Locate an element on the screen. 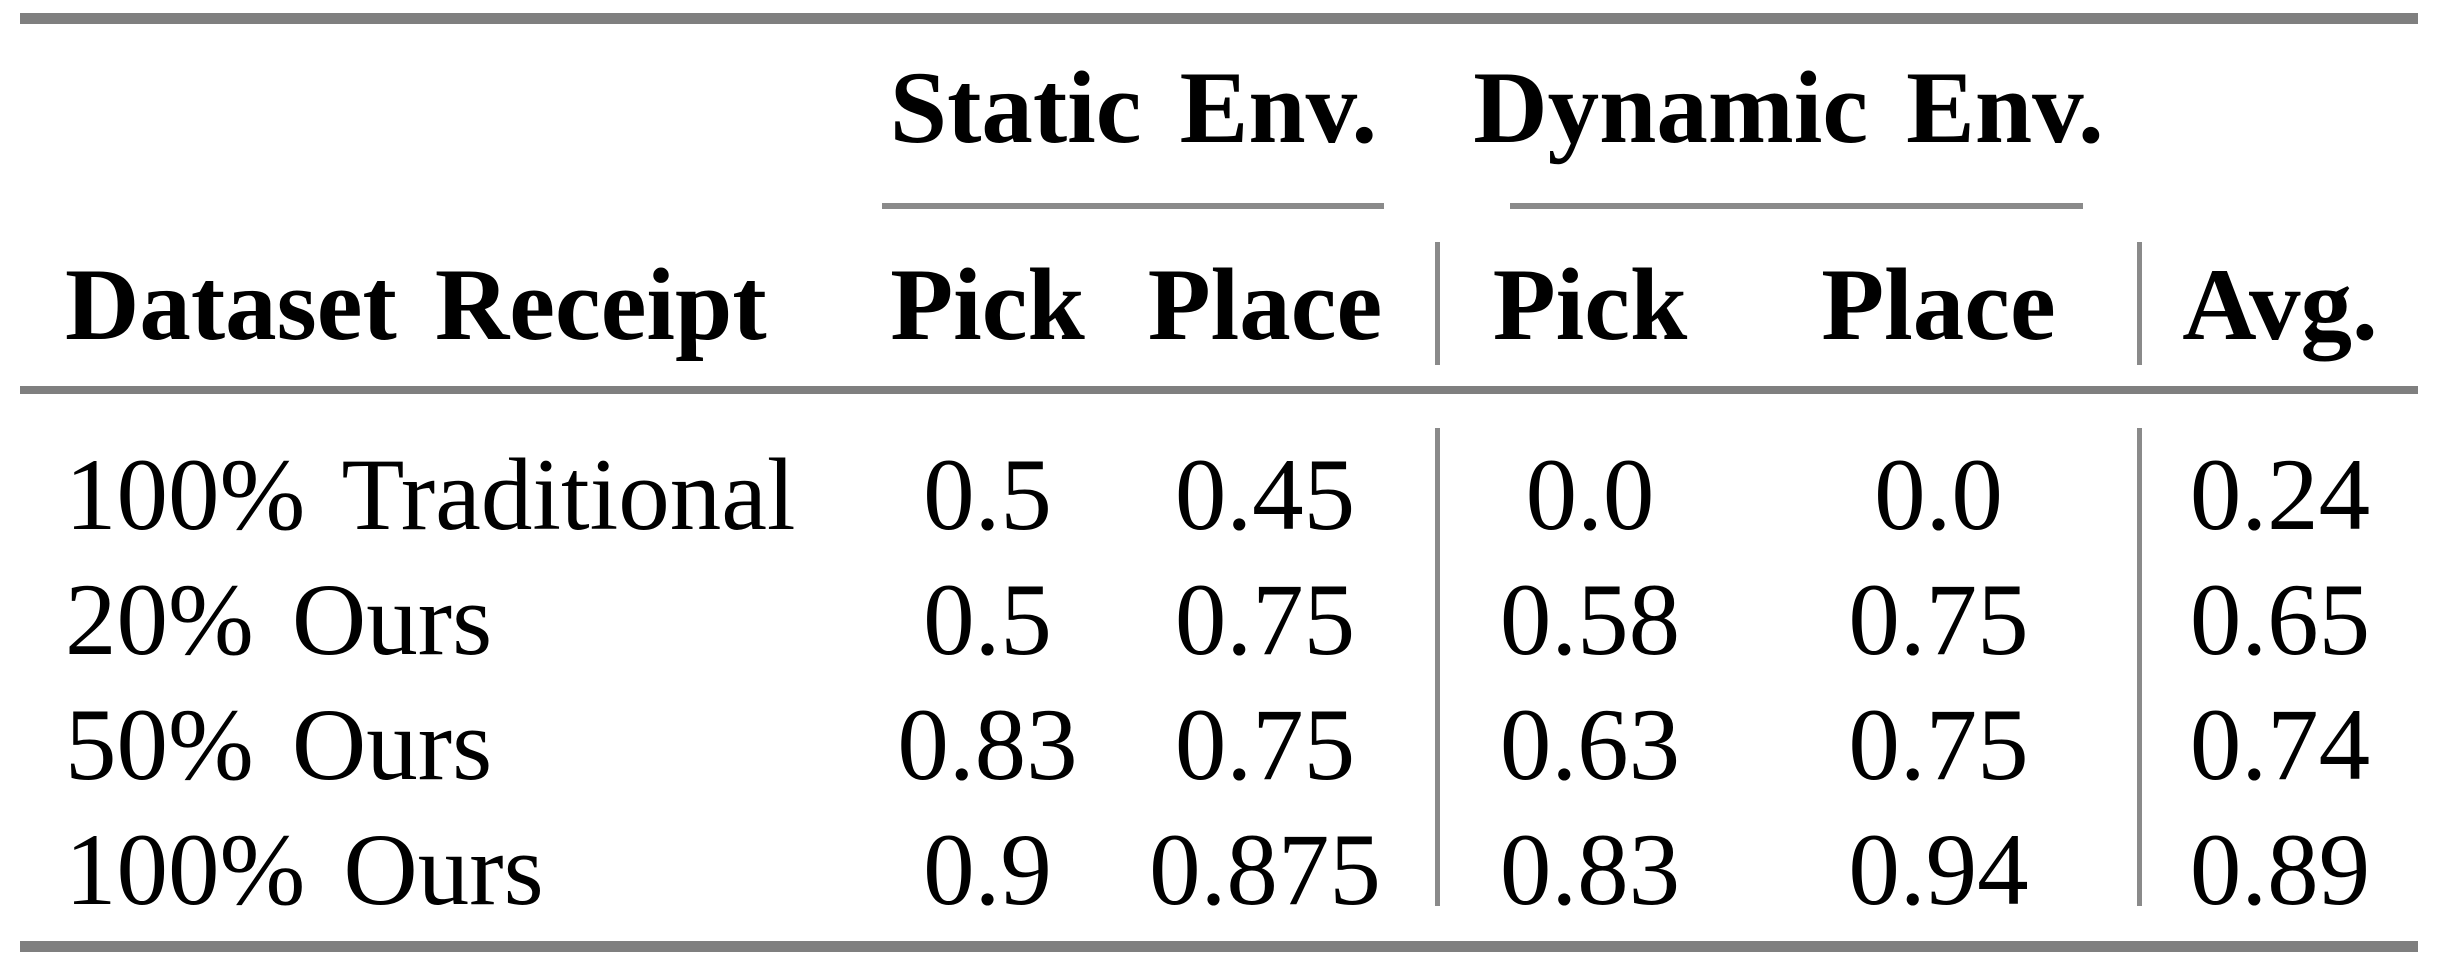  dynamic-pick-cell: 0.83 is located at coordinates (1590, 869).